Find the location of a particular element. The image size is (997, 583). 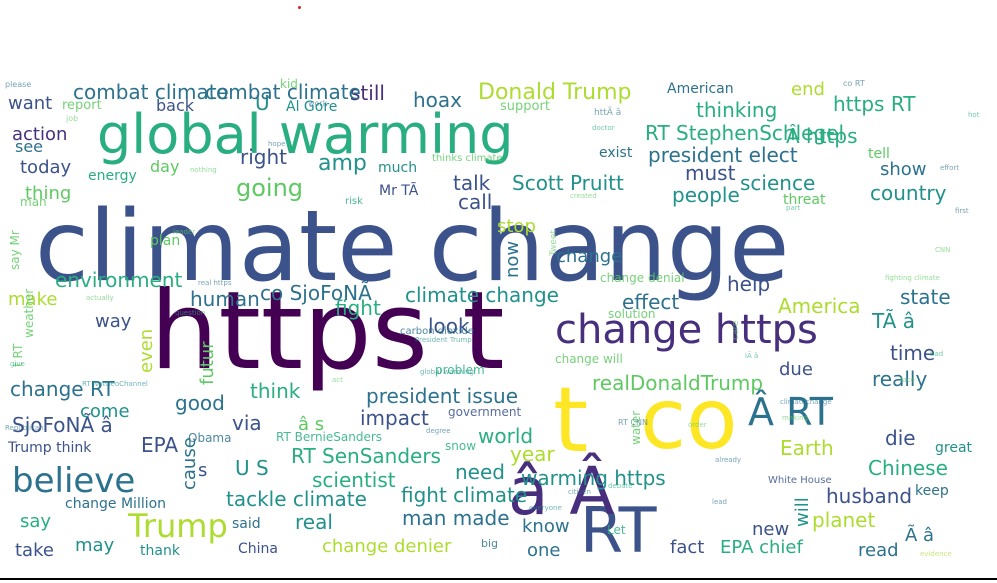

cloud-word: actually is located at coordinates (100, 298).